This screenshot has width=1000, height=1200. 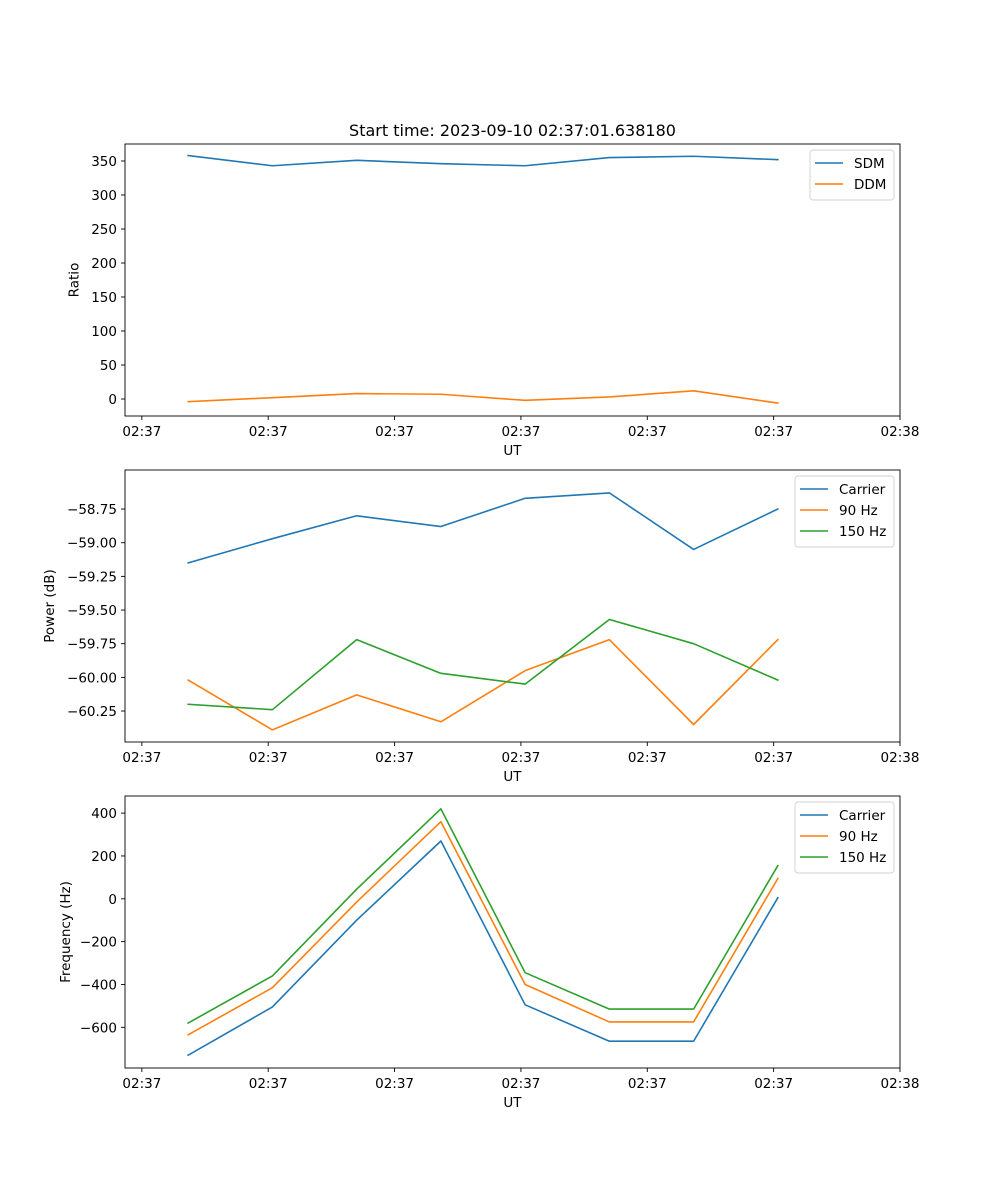 I want to click on y-tick-label: 50, so click(x=108, y=366).